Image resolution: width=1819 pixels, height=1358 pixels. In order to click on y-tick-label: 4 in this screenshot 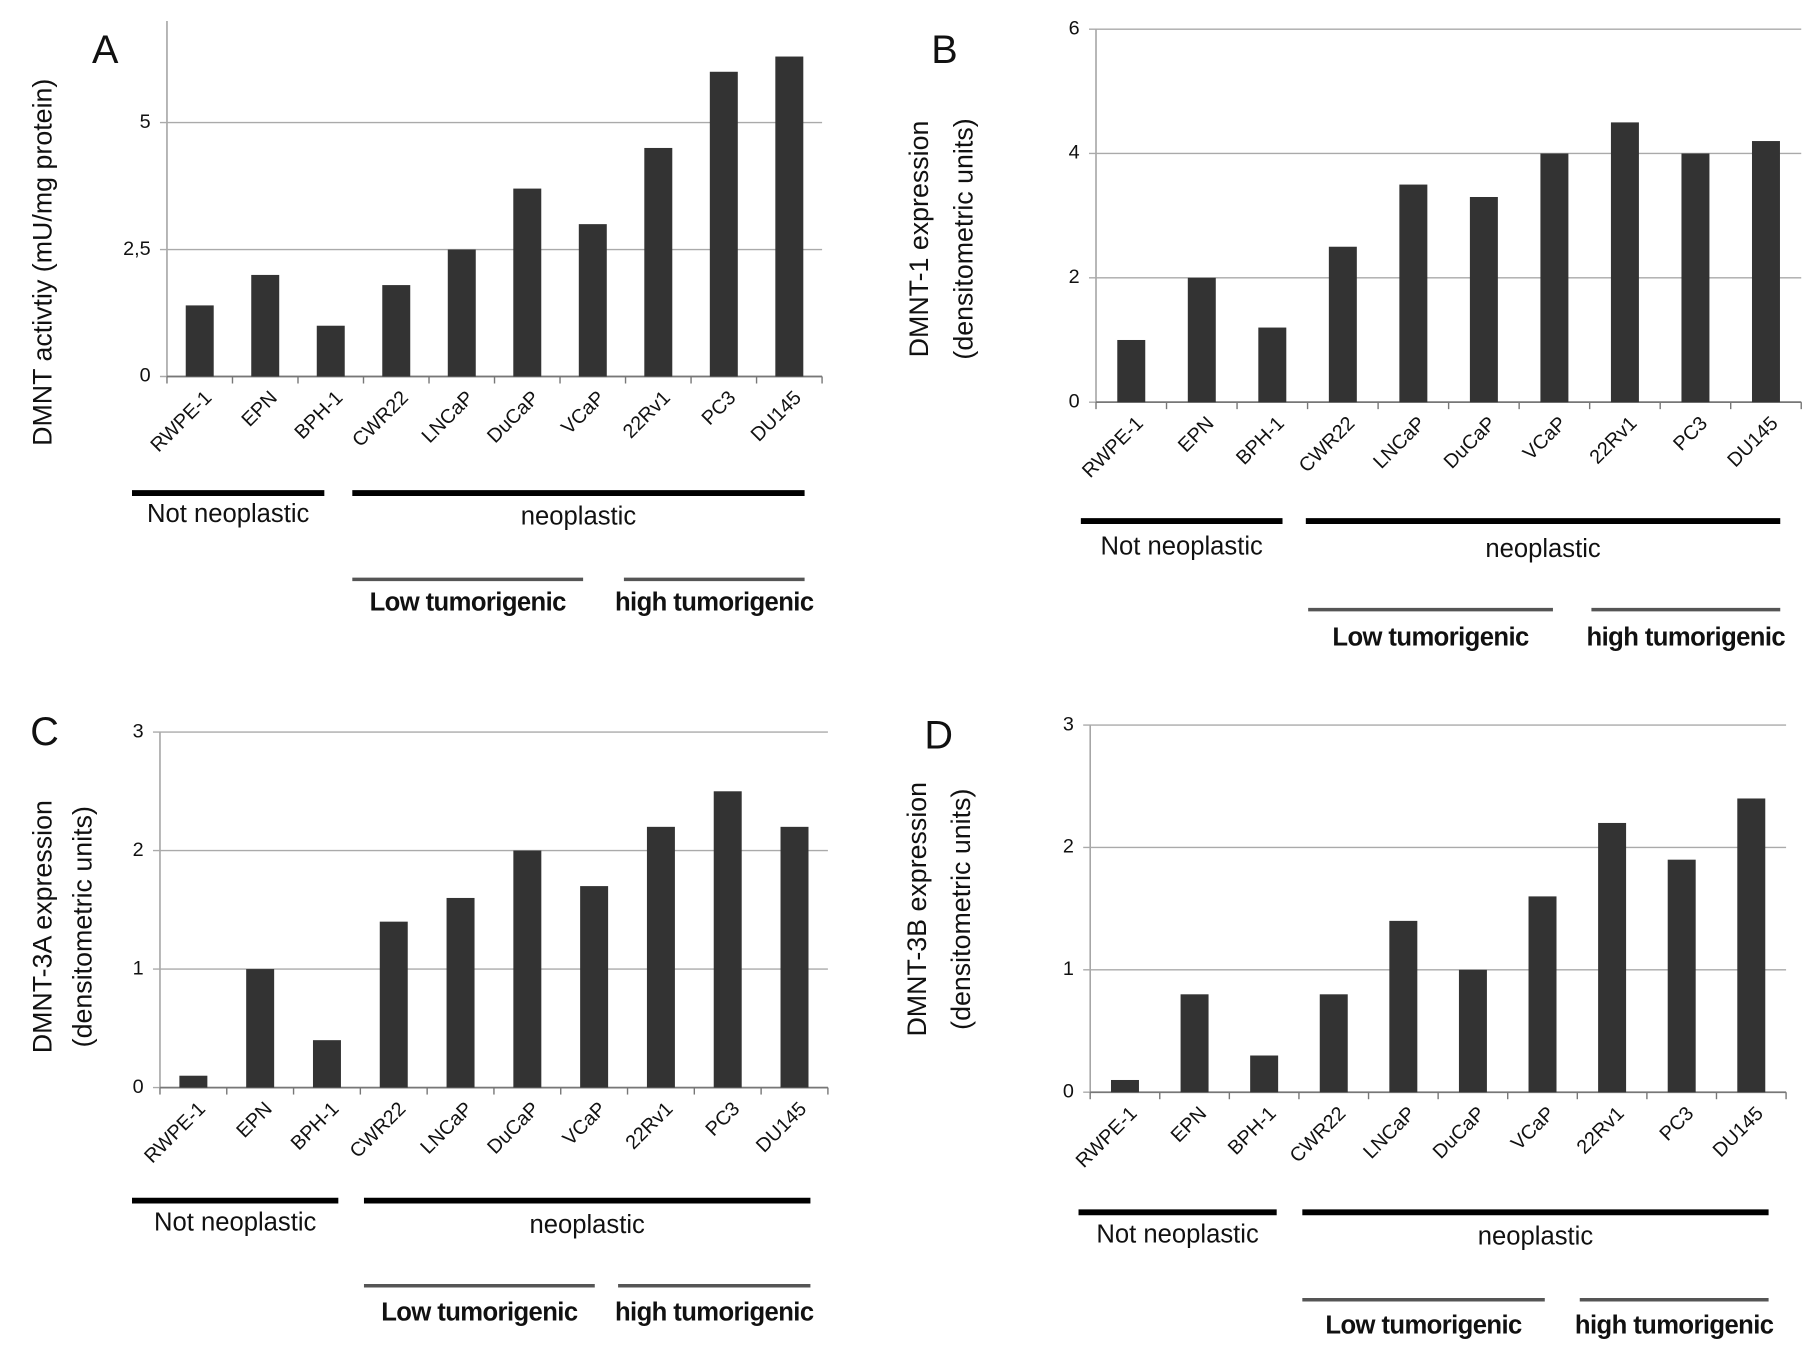, I will do `click(1074, 153)`.